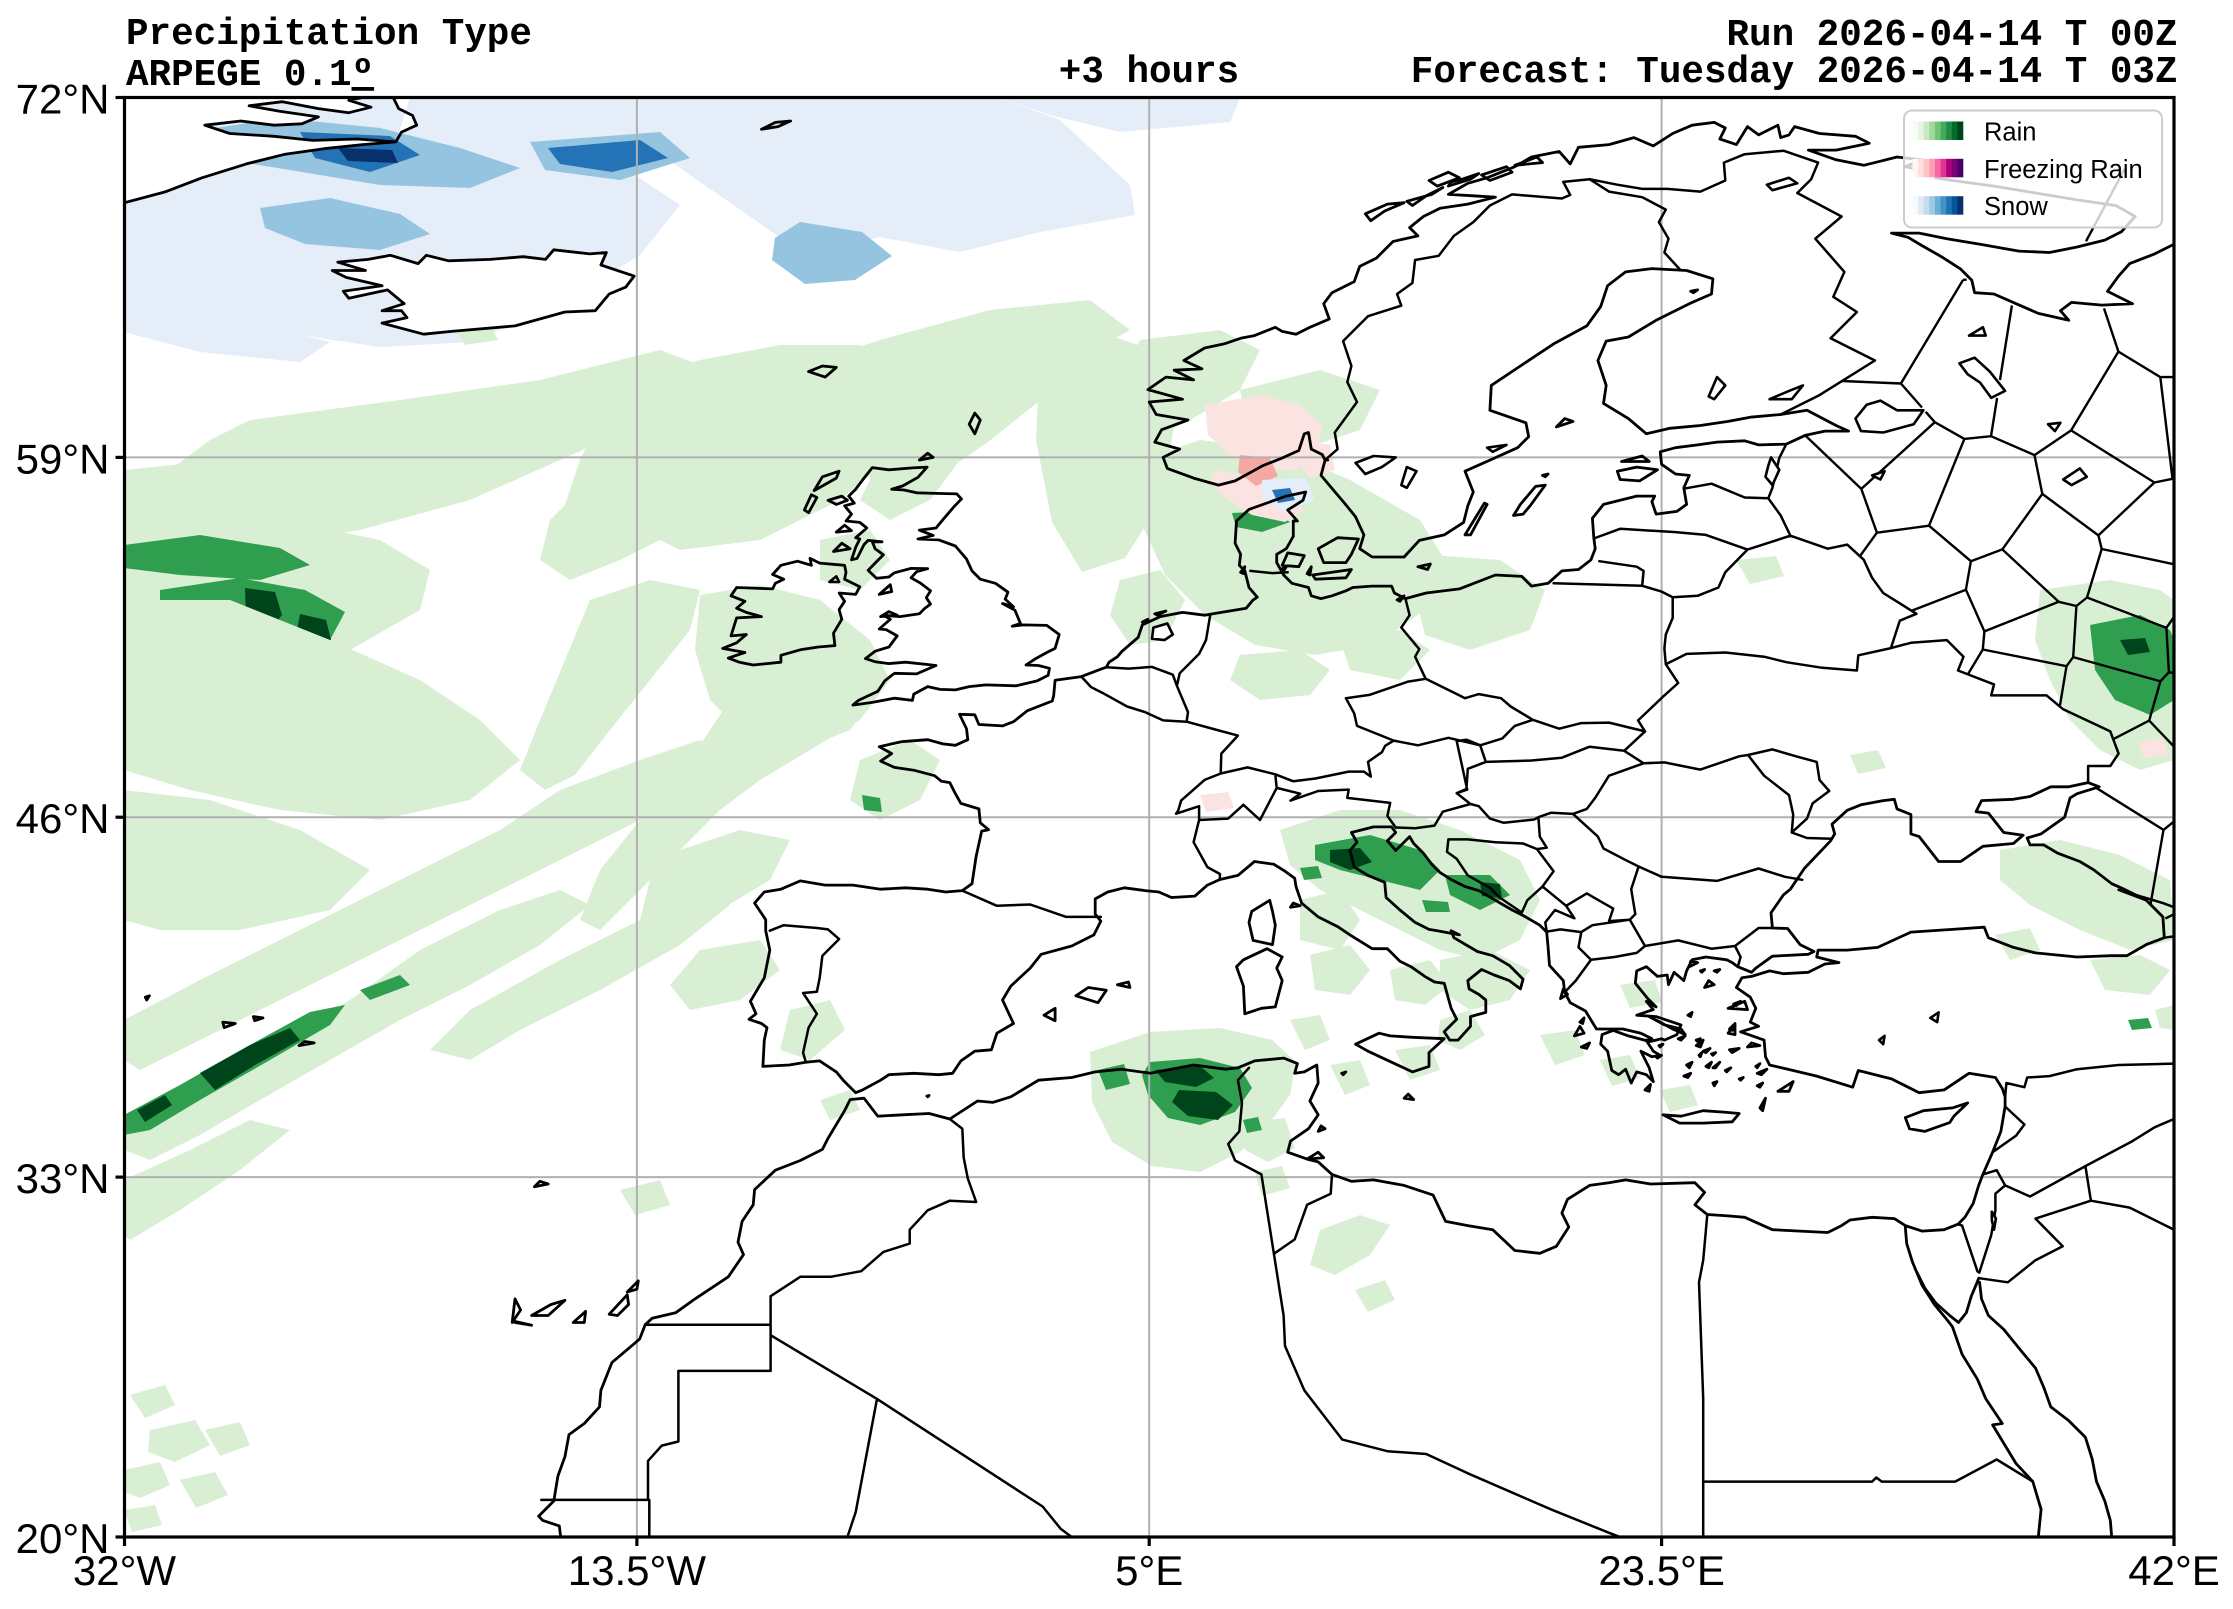  I want to click on svg-text: Precipitation Type, so click(329, 35).